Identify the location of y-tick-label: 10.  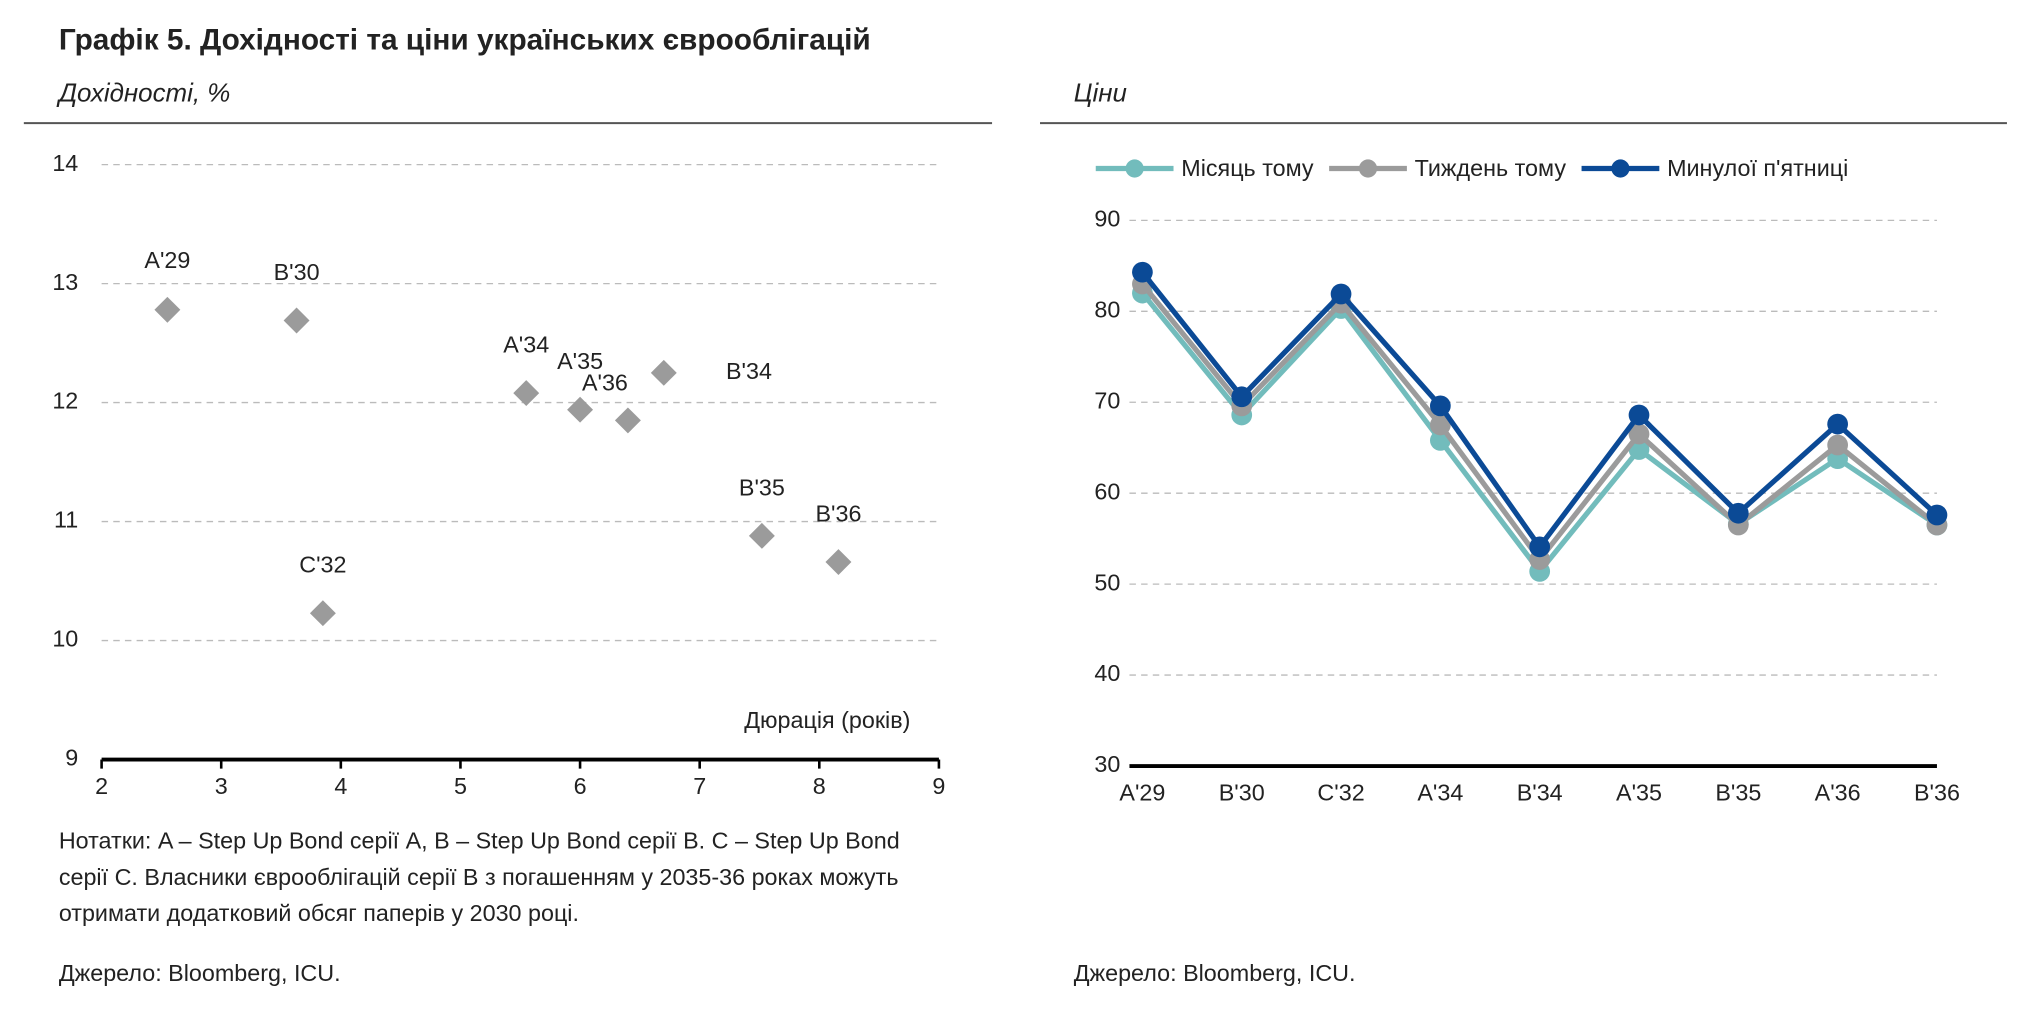
(65, 639).